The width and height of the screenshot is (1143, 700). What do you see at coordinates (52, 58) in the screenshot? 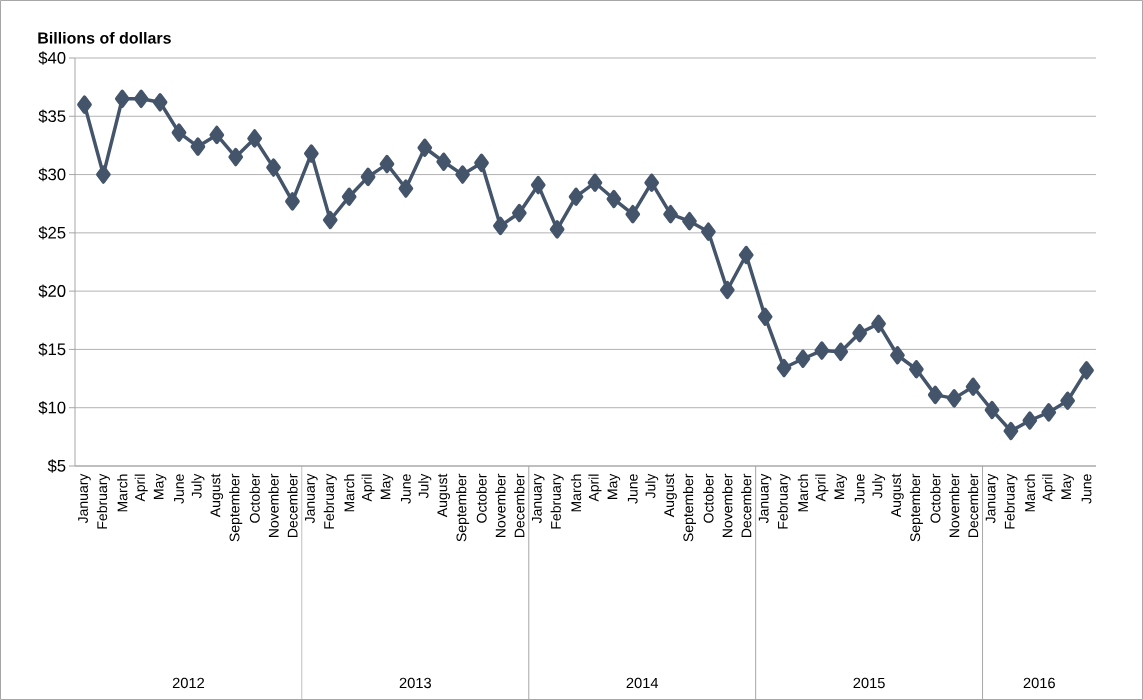
I see `y-tick-label: $40` at bounding box center [52, 58].